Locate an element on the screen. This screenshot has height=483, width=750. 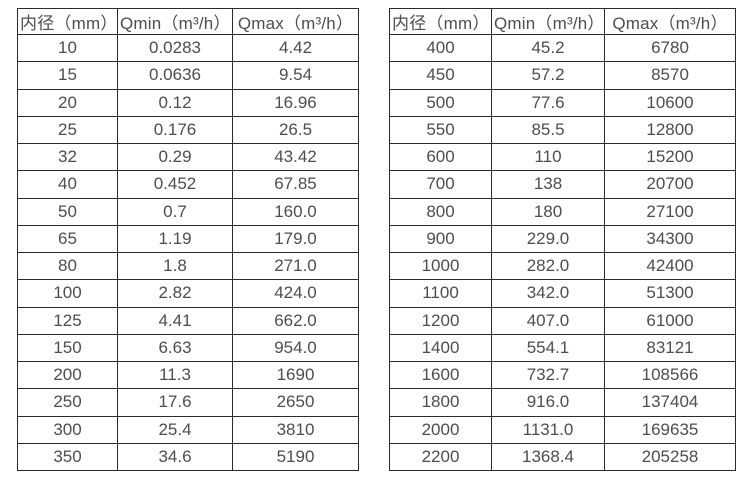
cell-qmax: 20700 is located at coordinates (670, 184).